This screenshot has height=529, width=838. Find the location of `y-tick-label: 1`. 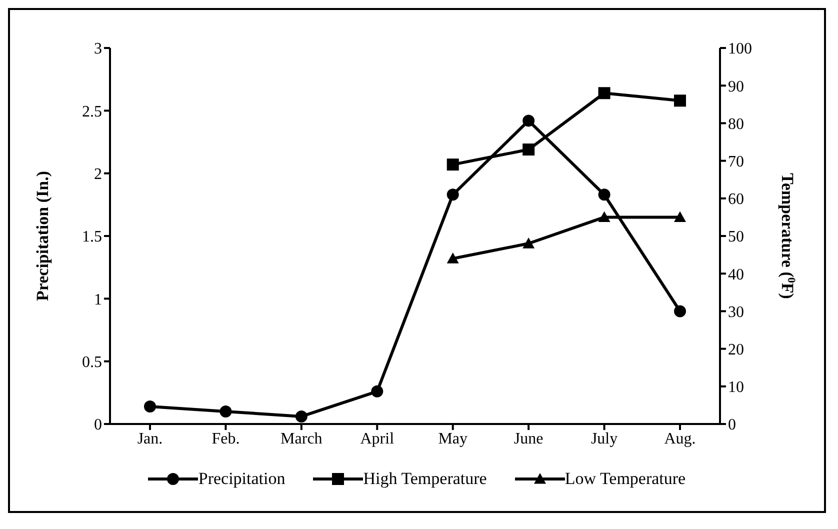

y-tick-label: 1 is located at coordinates (98, 299).